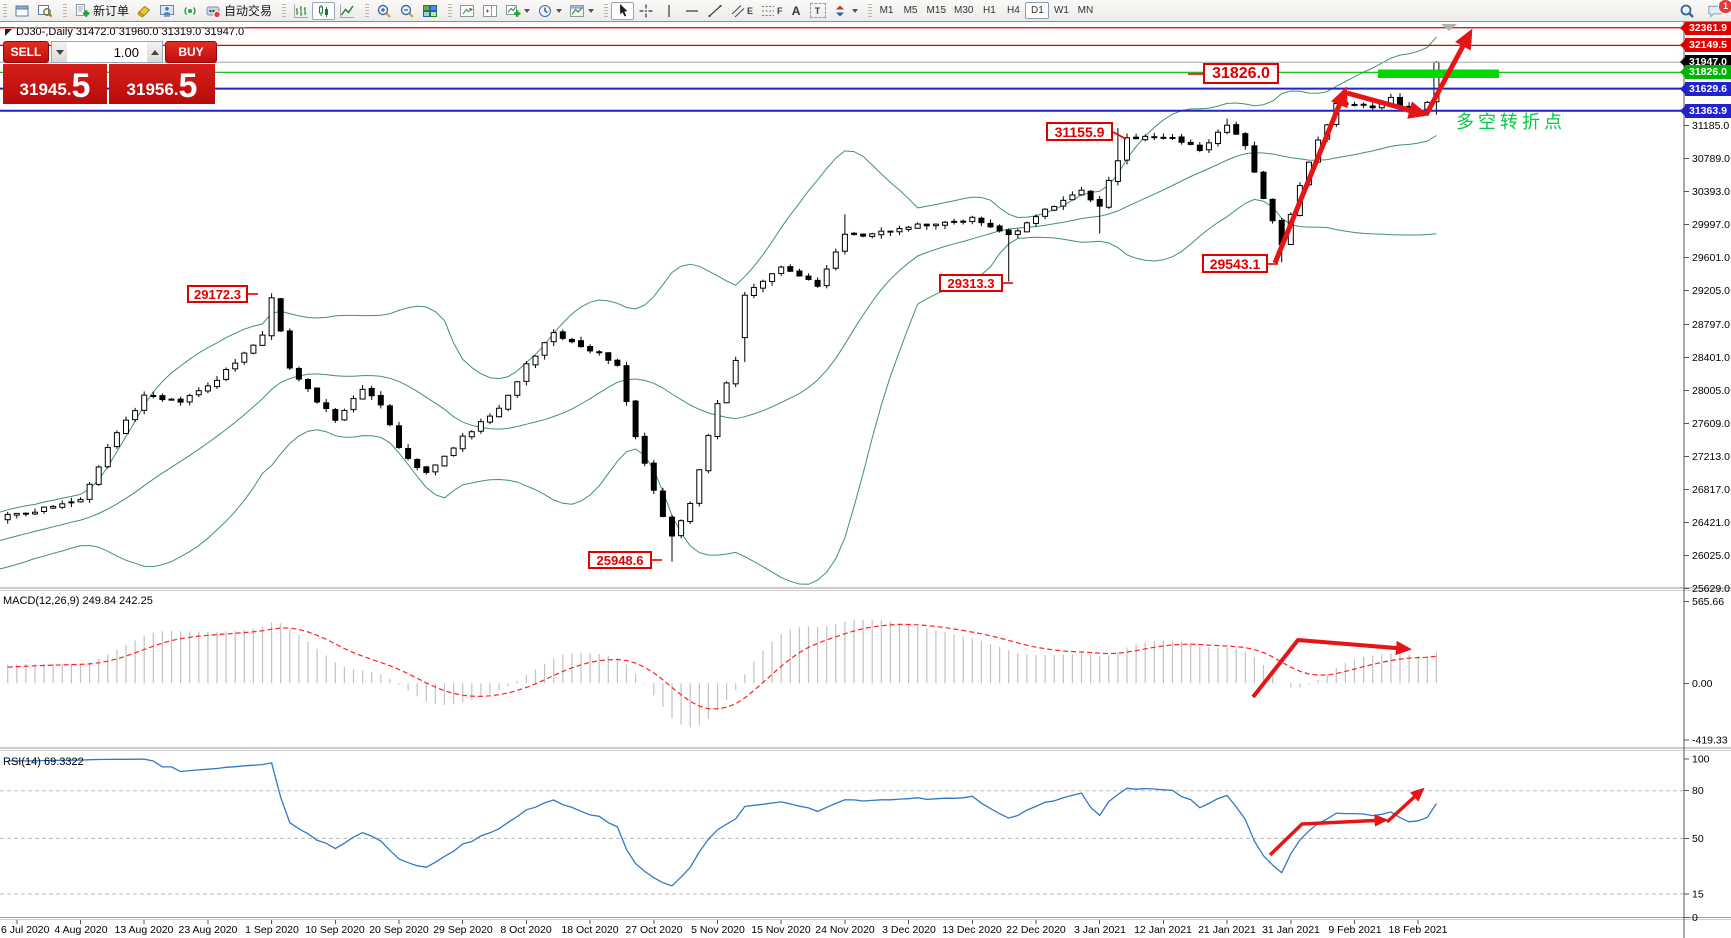 The width and height of the screenshot is (1731, 938). What do you see at coordinates (1711, 258) in the screenshot?
I see `axis-tick-label: 29601.0` at bounding box center [1711, 258].